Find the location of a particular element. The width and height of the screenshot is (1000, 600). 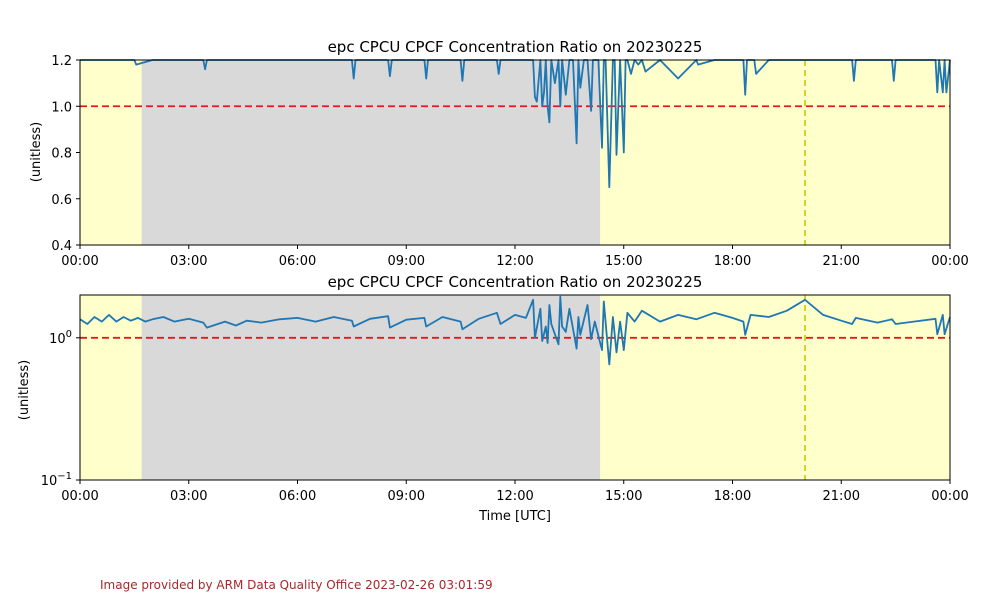

y-axis: 10⁻¹ 10⁰ is located at coordinates (60, 409).